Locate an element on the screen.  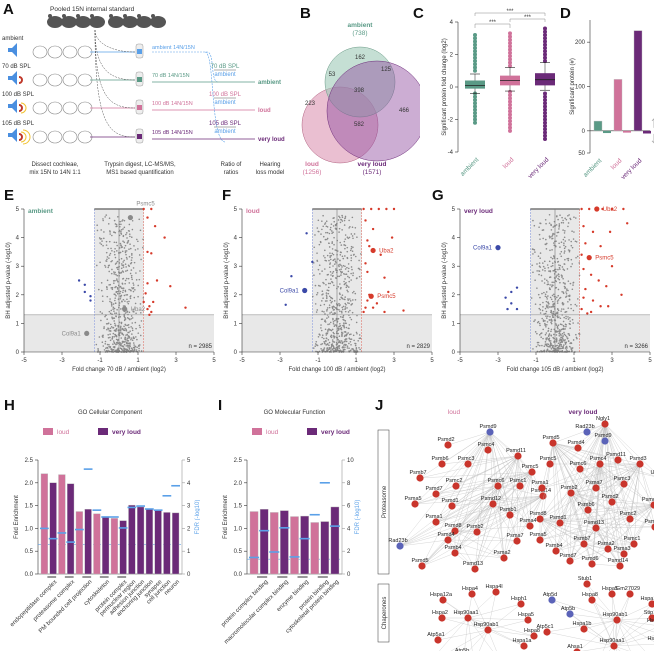
ratio-numerator: 100 dB SPL is located at coordinates (225, 95).